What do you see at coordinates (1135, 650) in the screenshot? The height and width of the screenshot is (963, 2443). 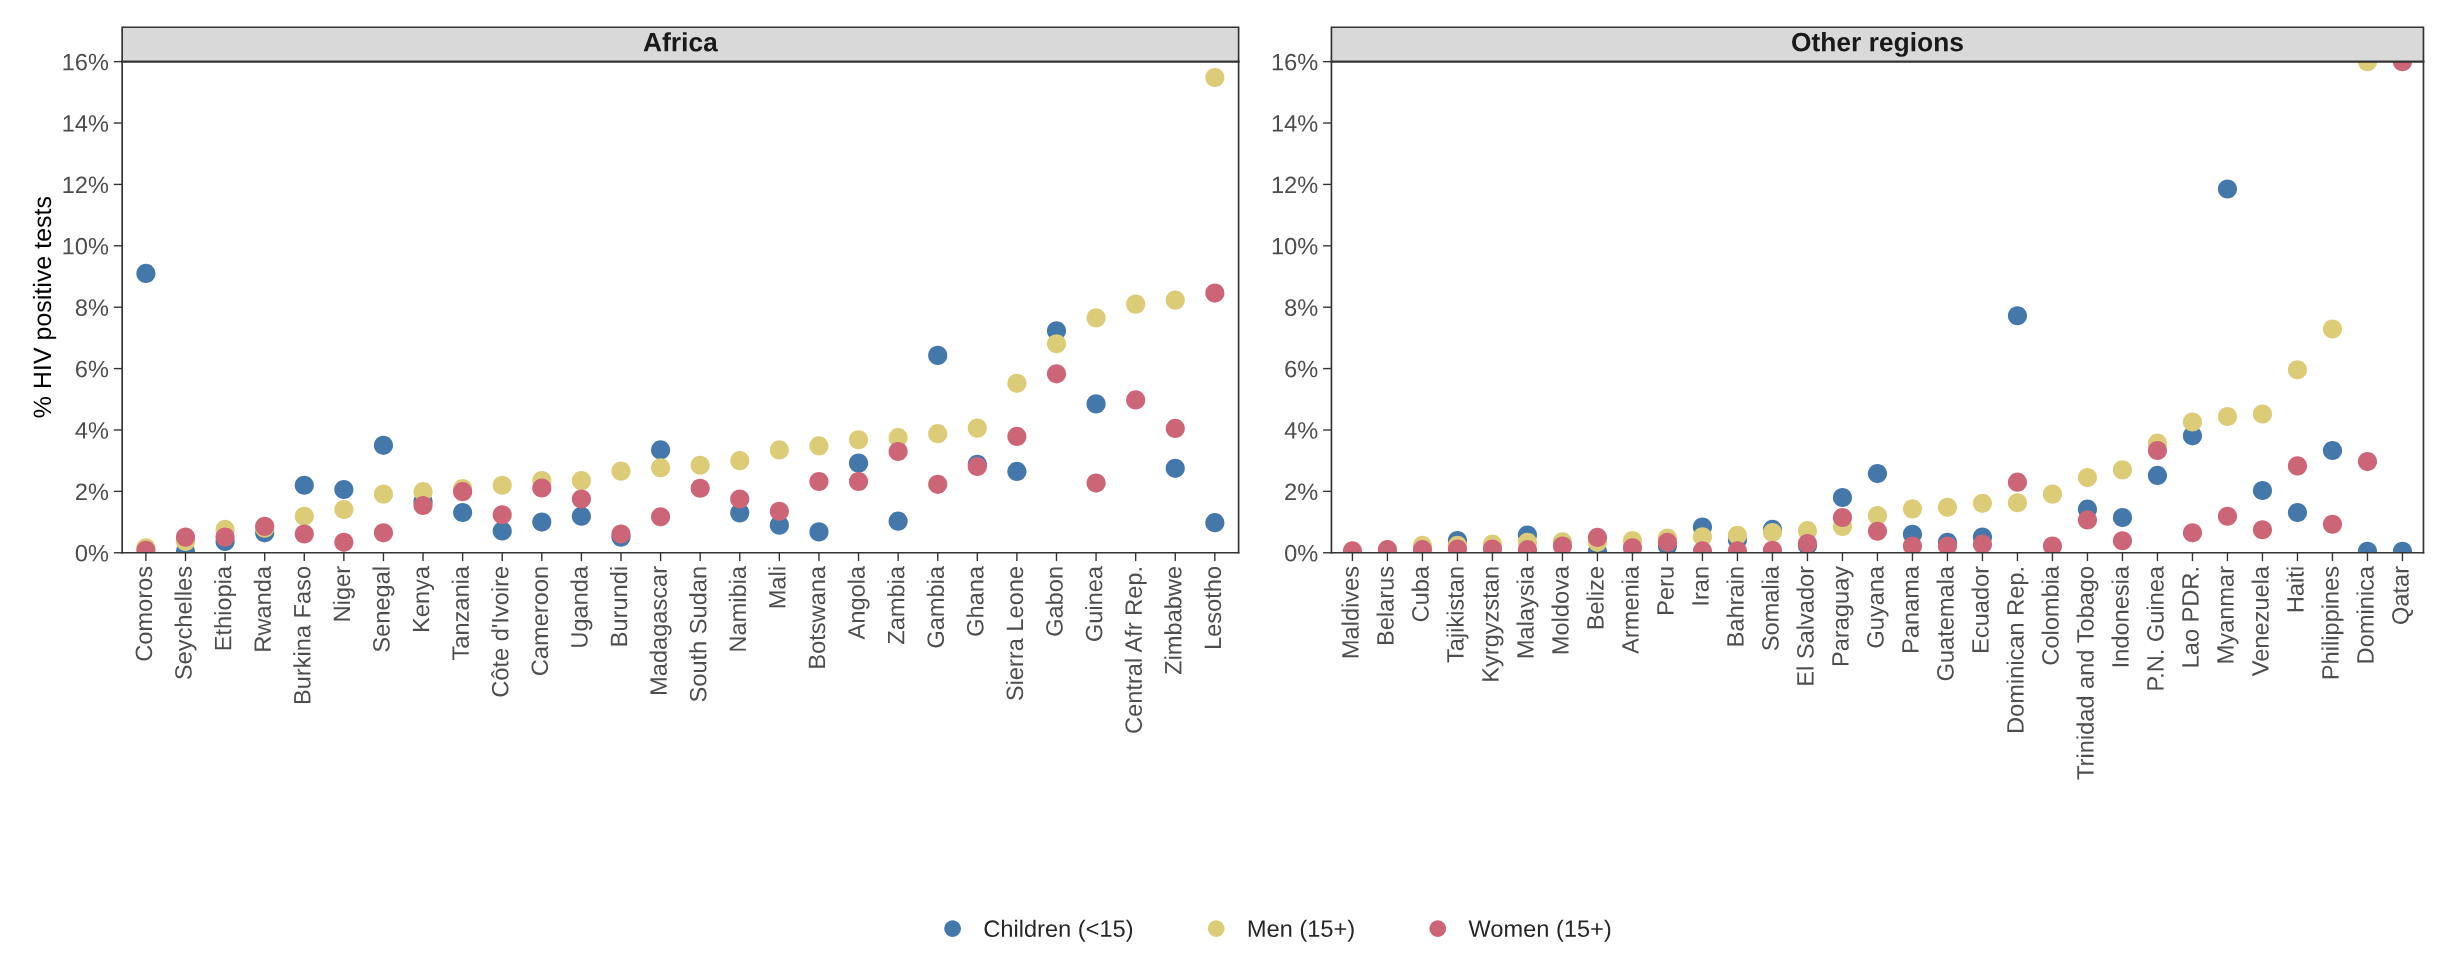 I see `x-tick-label: Central Afr Rep.` at bounding box center [1135, 650].